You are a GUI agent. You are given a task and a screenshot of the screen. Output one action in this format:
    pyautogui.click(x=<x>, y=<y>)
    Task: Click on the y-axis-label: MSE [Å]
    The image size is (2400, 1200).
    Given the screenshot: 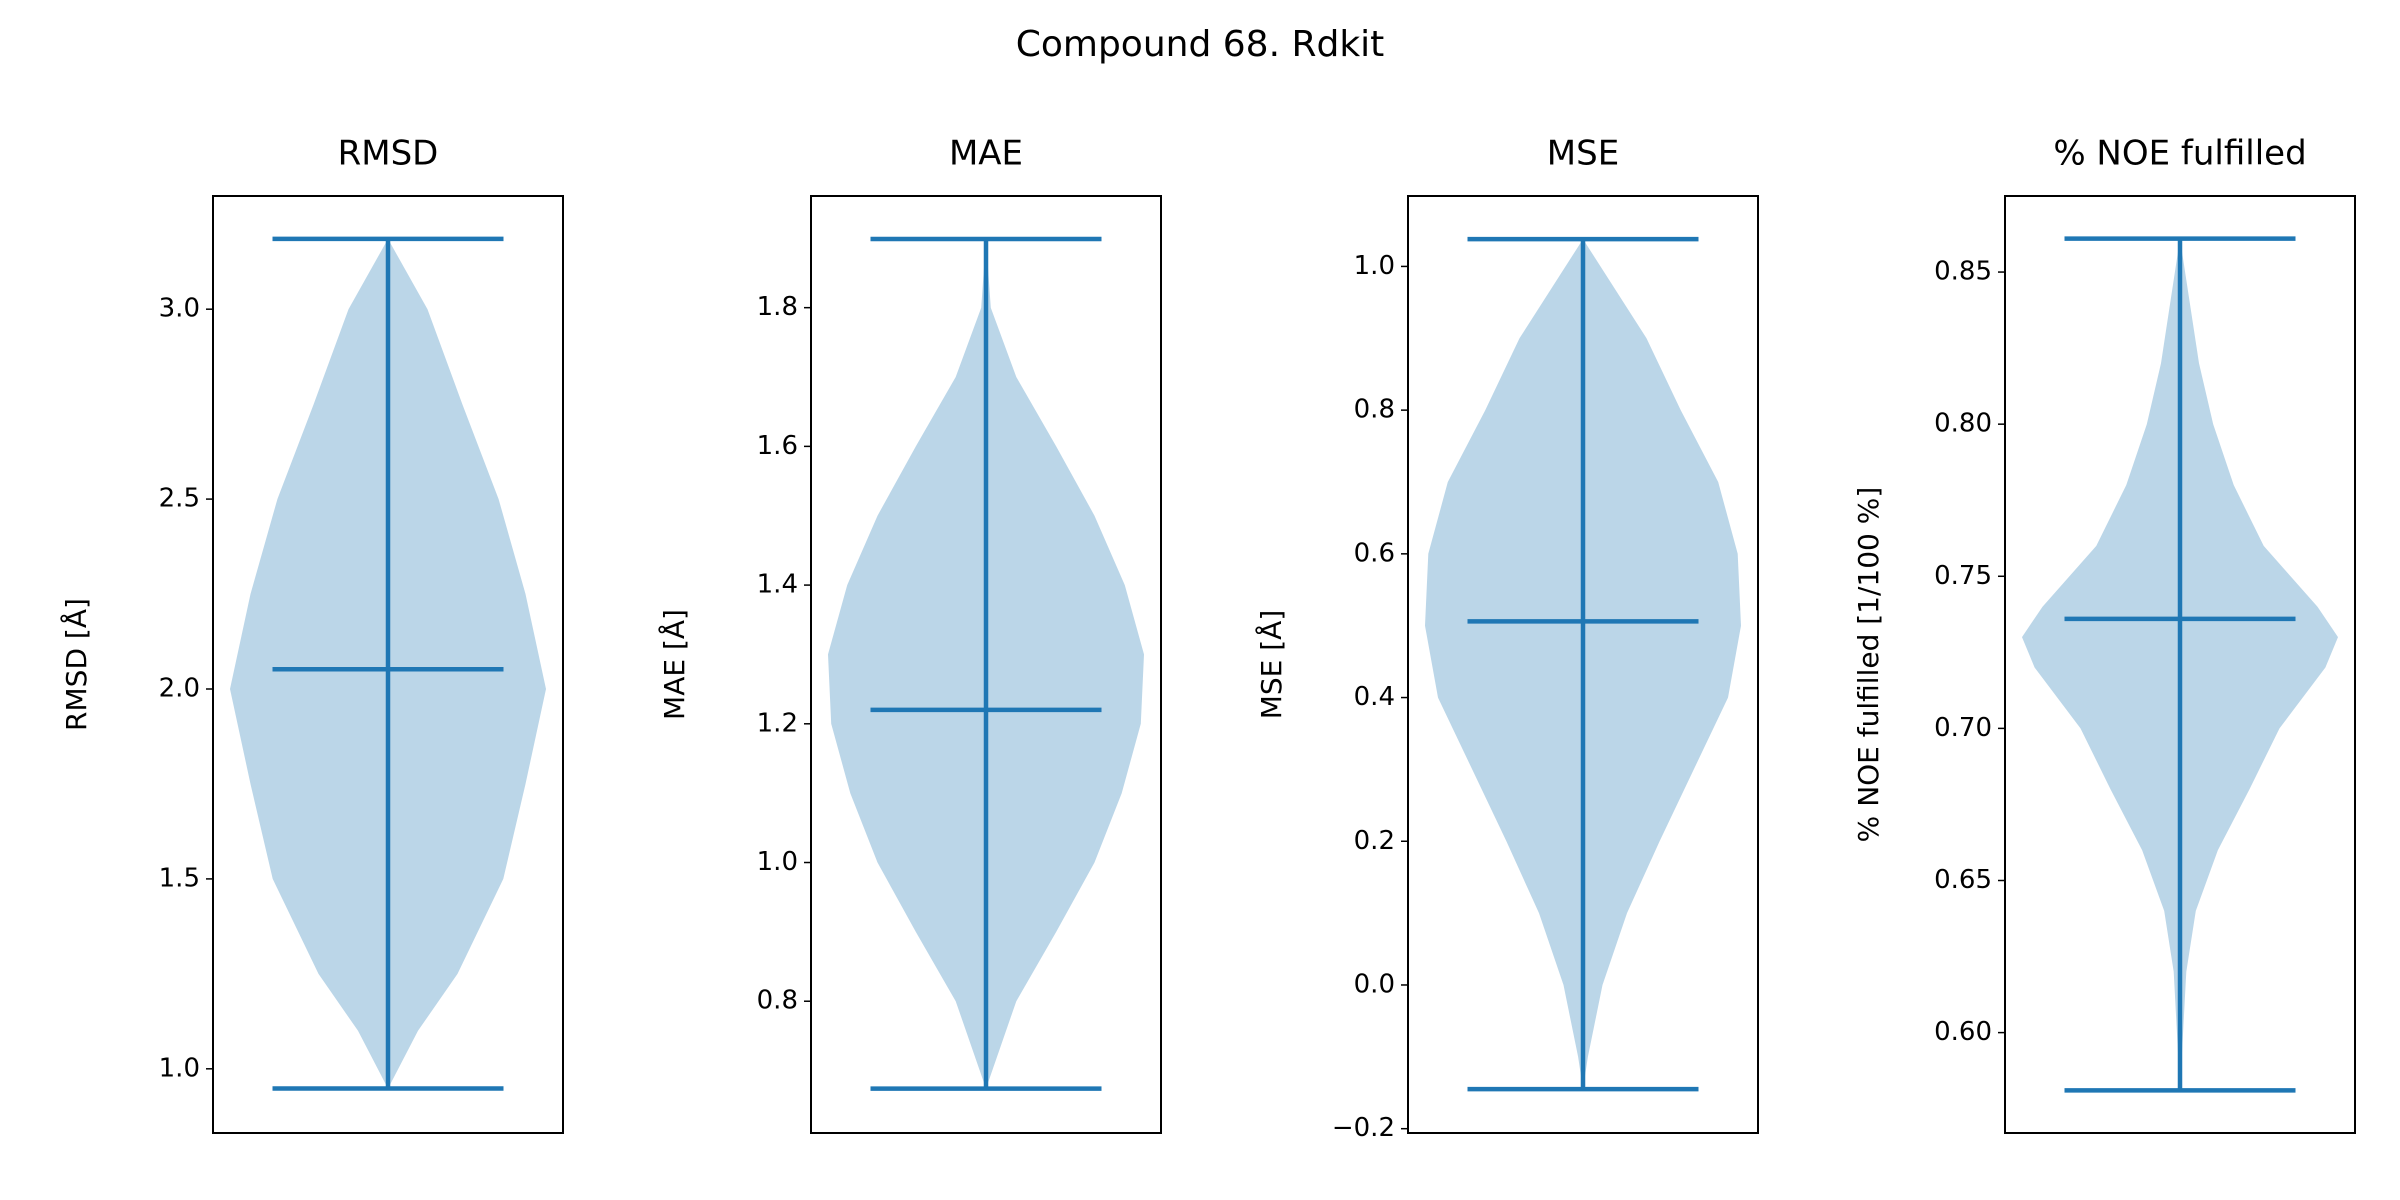 What is the action you would take?
    pyautogui.click(x=1271, y=665)
    